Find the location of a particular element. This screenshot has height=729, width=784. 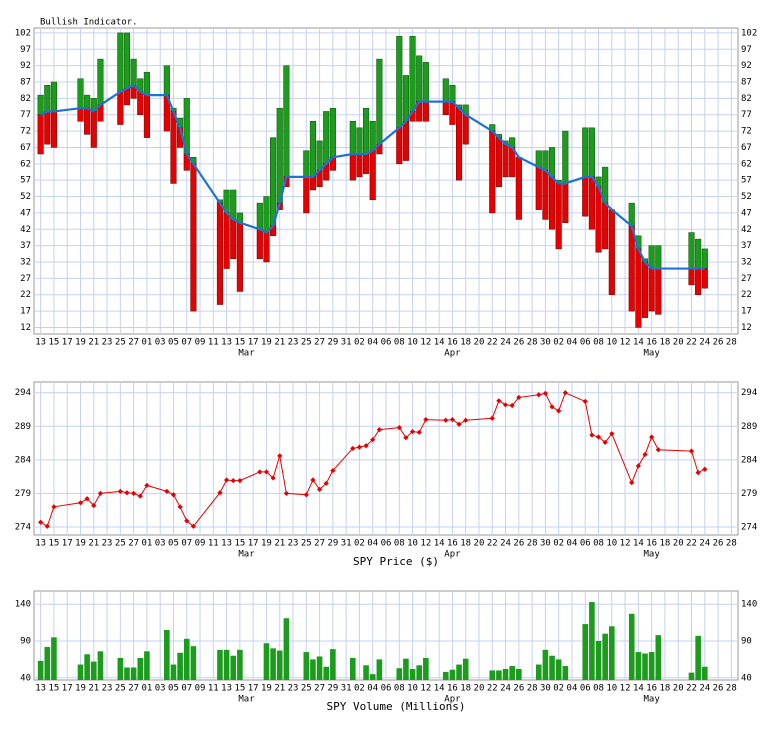

month-label: Apr is located at coordinates (452, 555).